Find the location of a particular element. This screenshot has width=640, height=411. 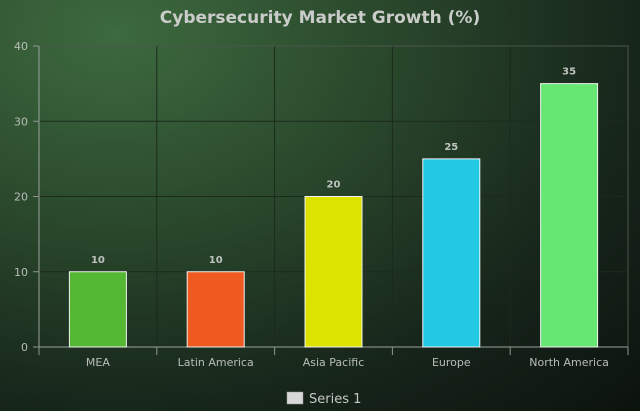

x-tick-label: MEA is located at coordinates (98, 362).